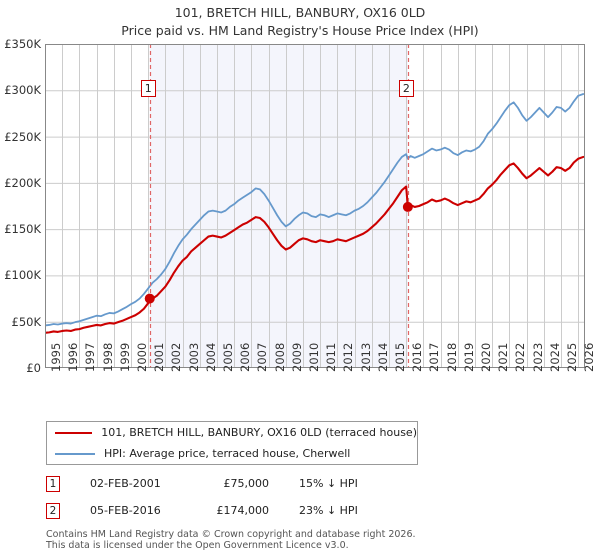 The image size is (600, 560). What do you see at coordinates (75, 453) in the screenshot?
I see `legend-swatch-hpi` at bounding box center [75, 453].